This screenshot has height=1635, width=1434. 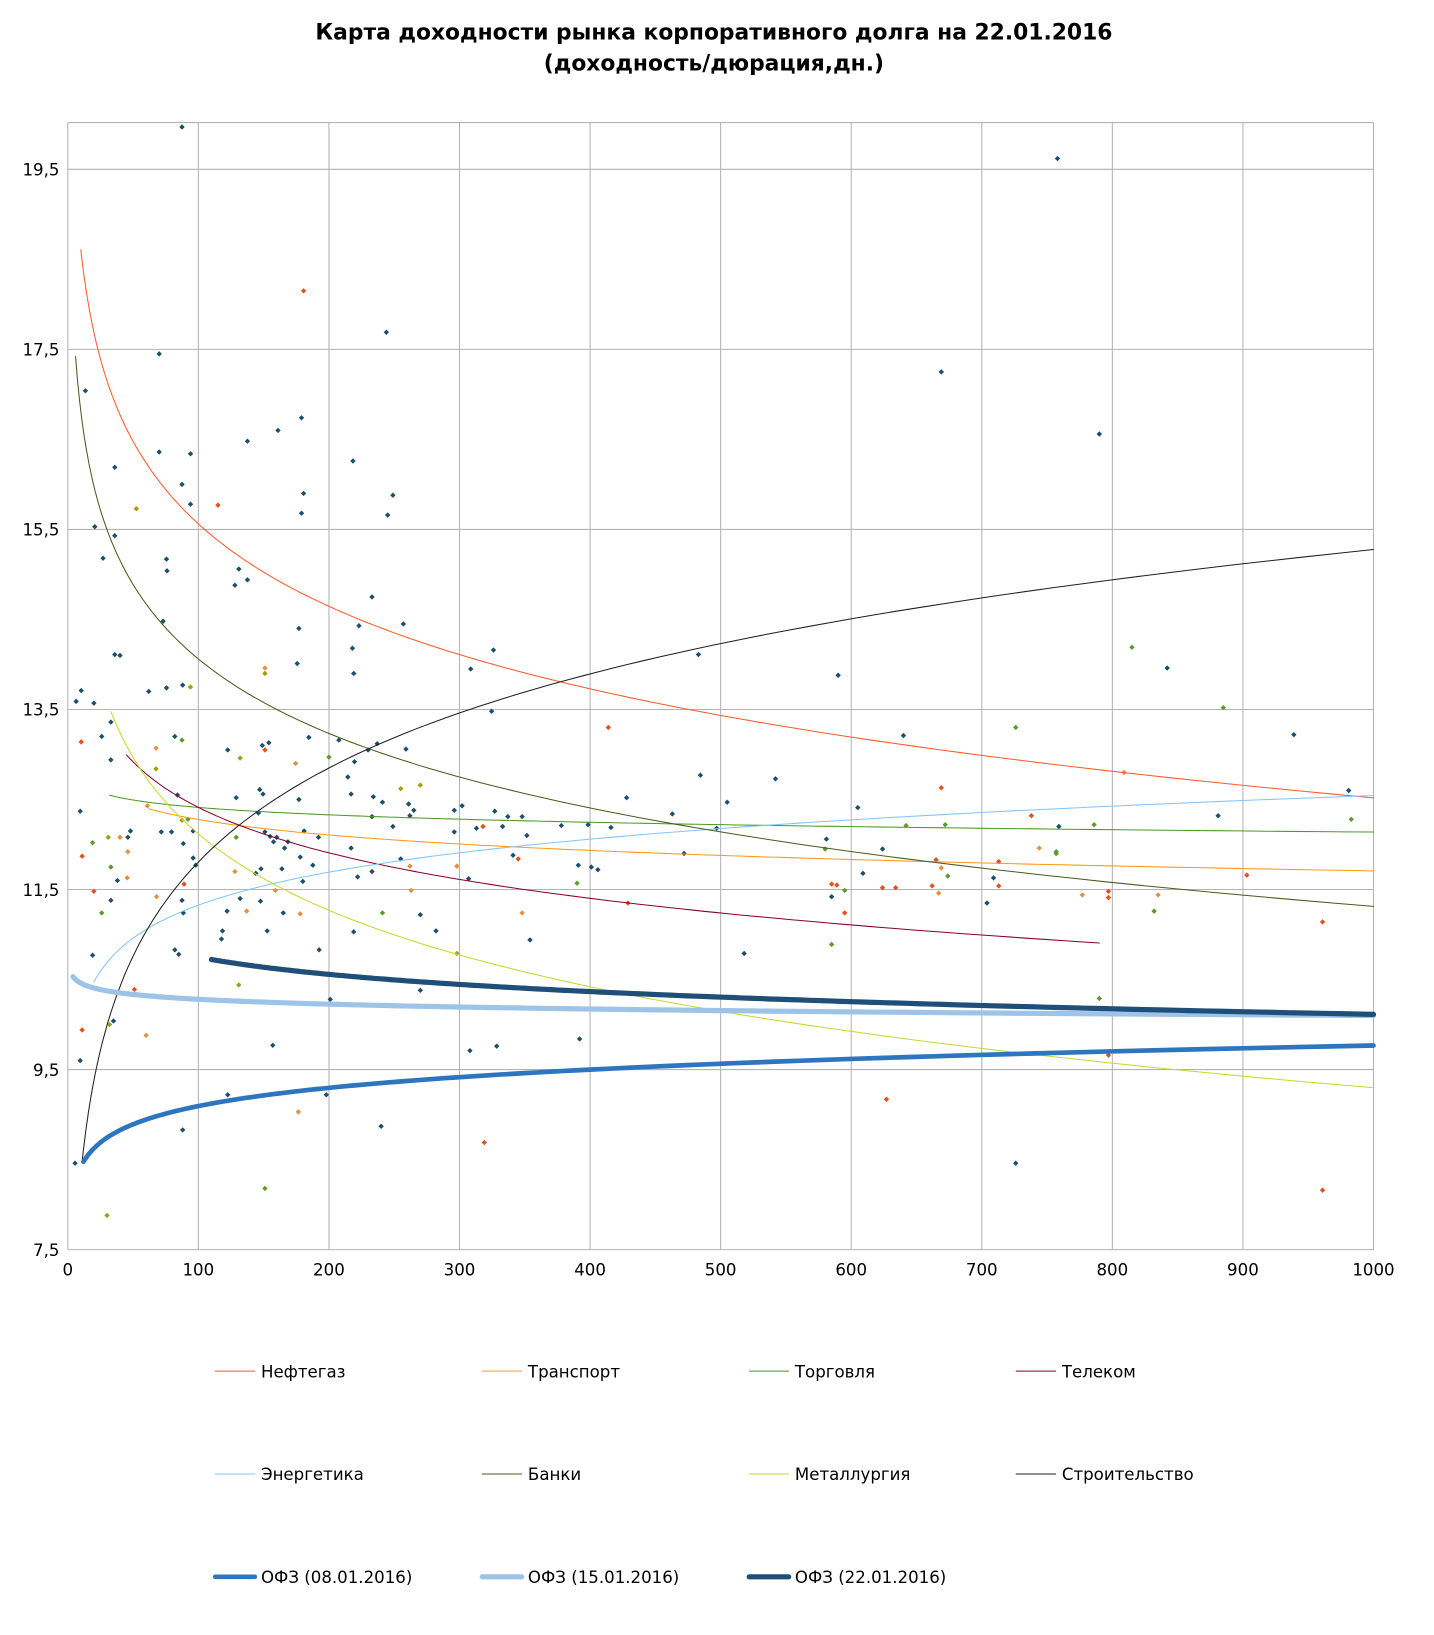 I want to click on legend-label: ОФЗ (08.01.2016), so click(x=336, y=1577).